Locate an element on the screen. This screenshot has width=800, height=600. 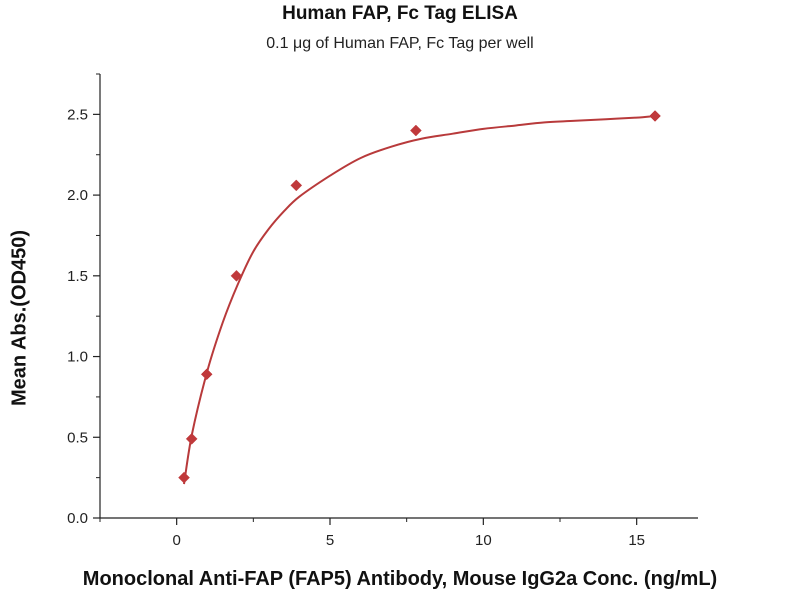
x-tick-label: 5 is located at coordinates (330, 540).